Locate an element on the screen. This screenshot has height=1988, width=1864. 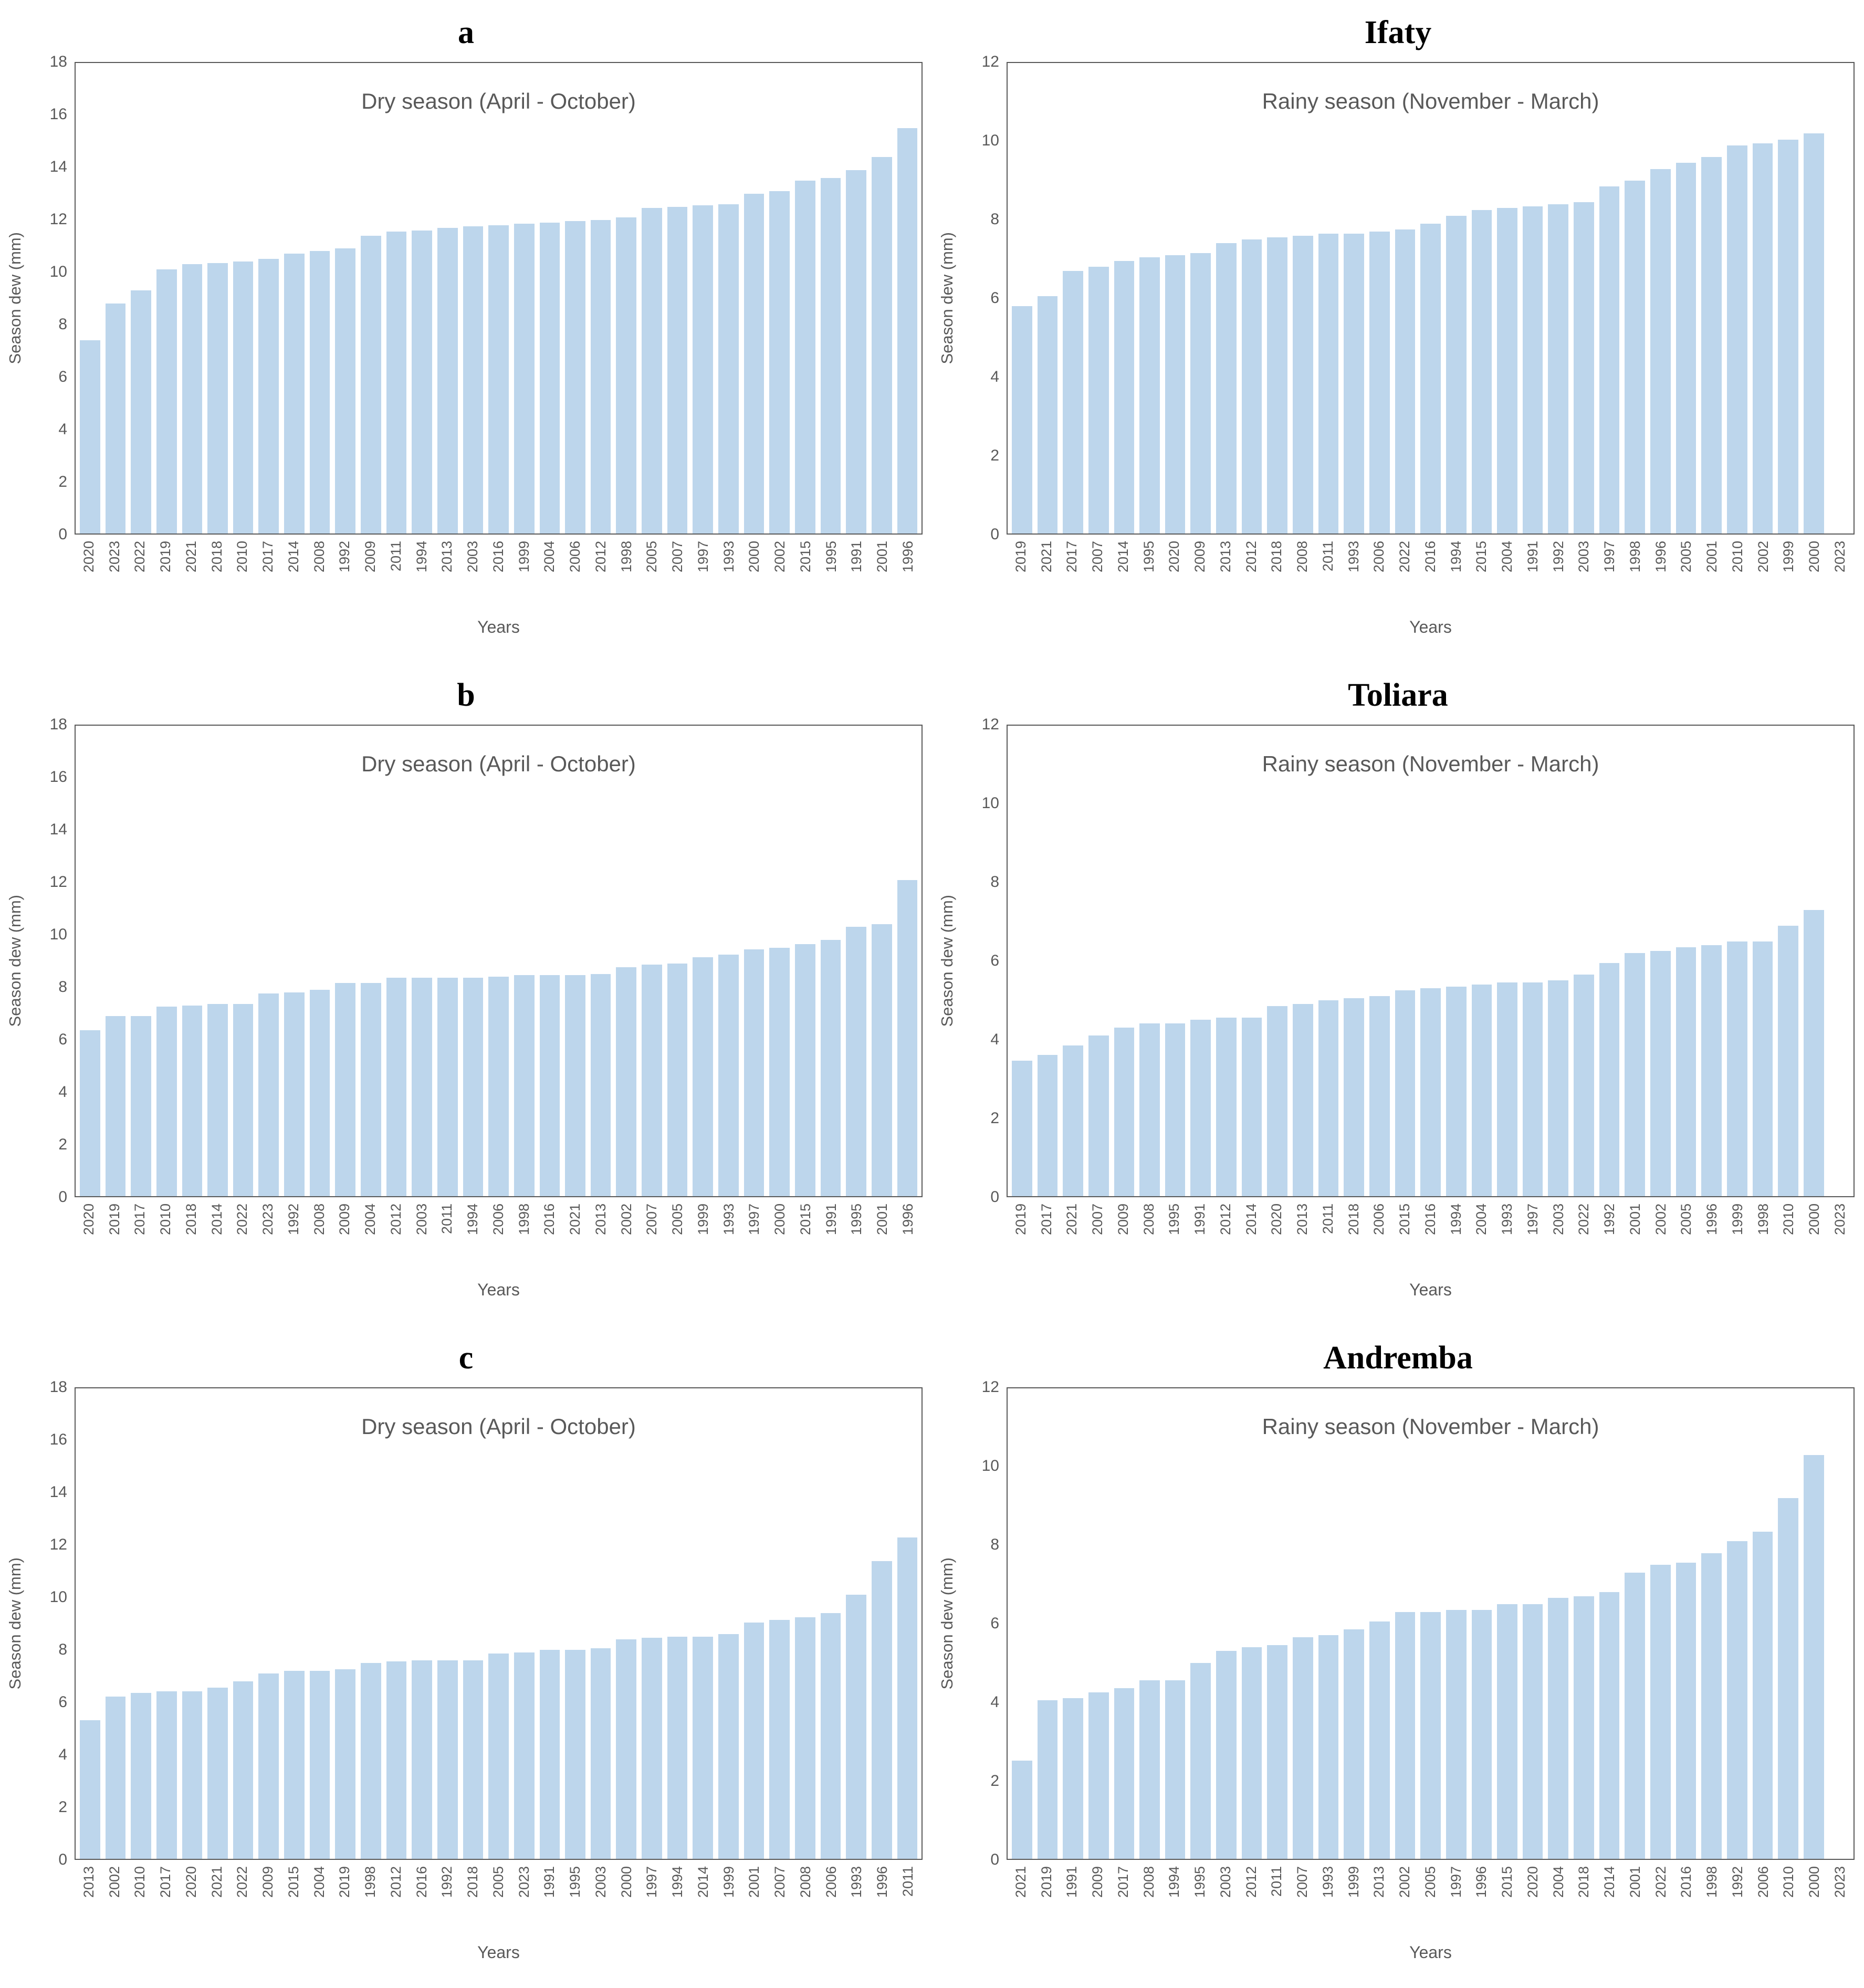
panel-a-label: a is located at coordinates (466, 33).